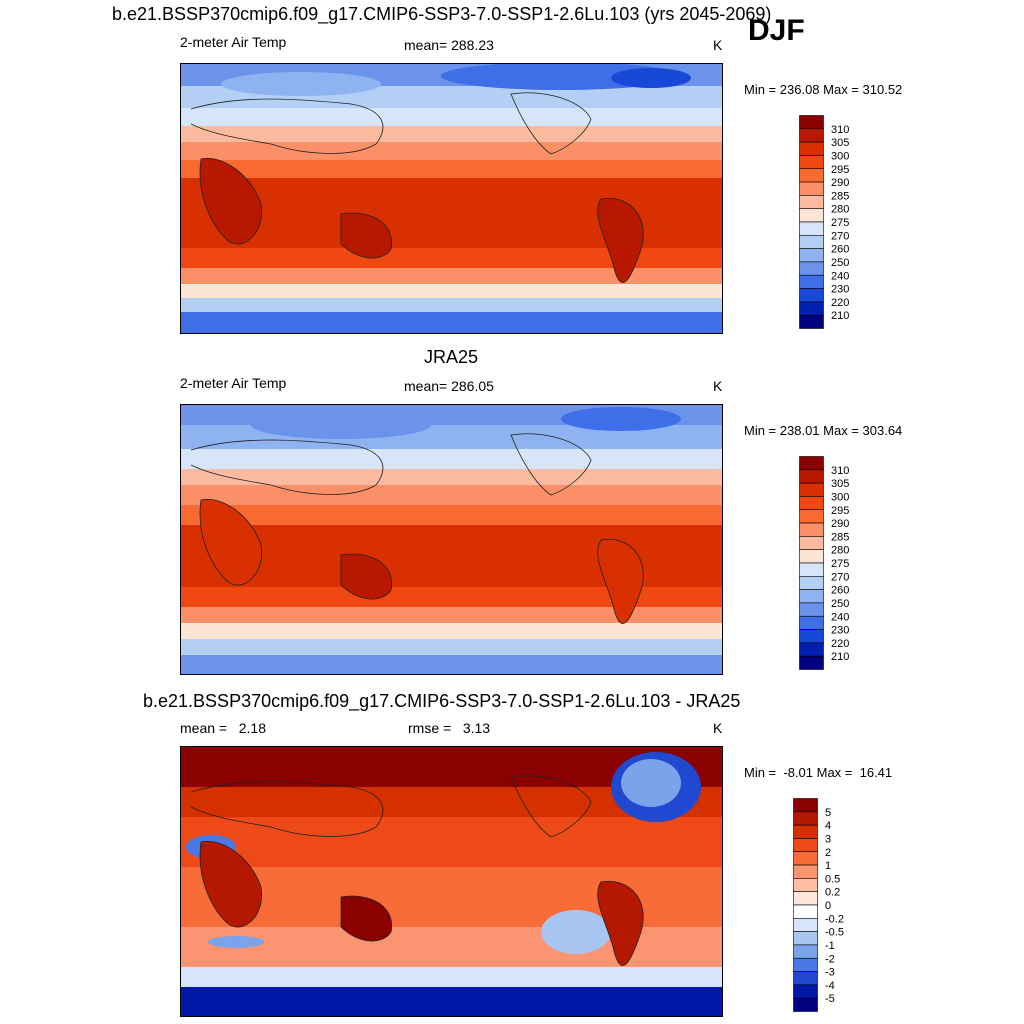  Describe the element at coordinates (828, 853) in the screenshot. I see `colorbar-tick-label: 2` at that location.